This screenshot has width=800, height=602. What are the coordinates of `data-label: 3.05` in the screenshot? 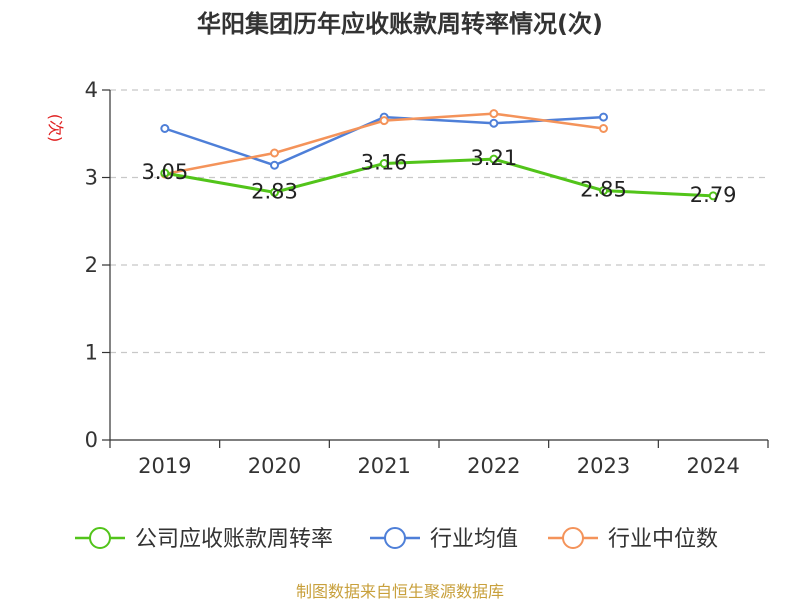 It's located at (164, 172).